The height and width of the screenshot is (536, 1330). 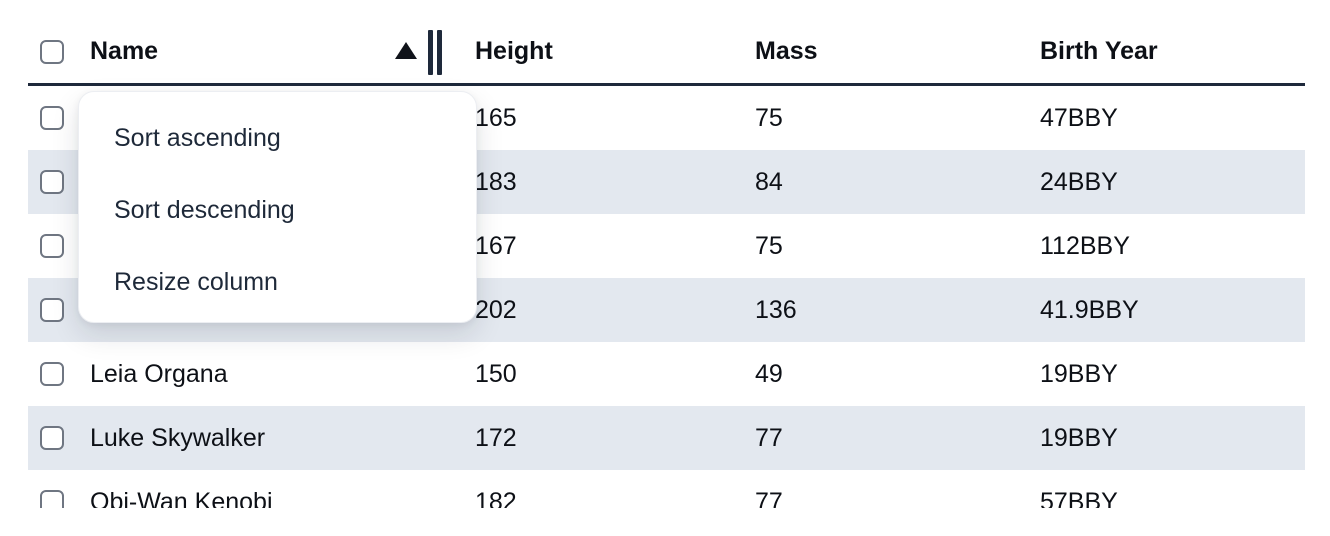 What do you see at coordinates (181, 498) in the screenshot?
I see `cell-name: Obi-Wan Kenobi` at bounding box center [181, 498].